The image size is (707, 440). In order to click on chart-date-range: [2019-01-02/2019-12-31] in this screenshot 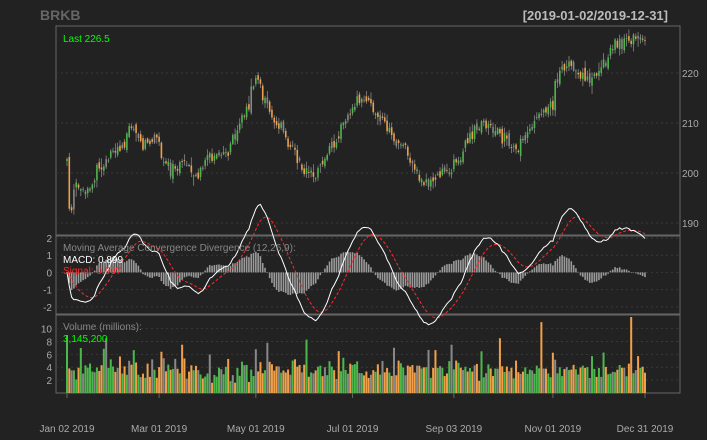, I will do `click(595, 15)`.